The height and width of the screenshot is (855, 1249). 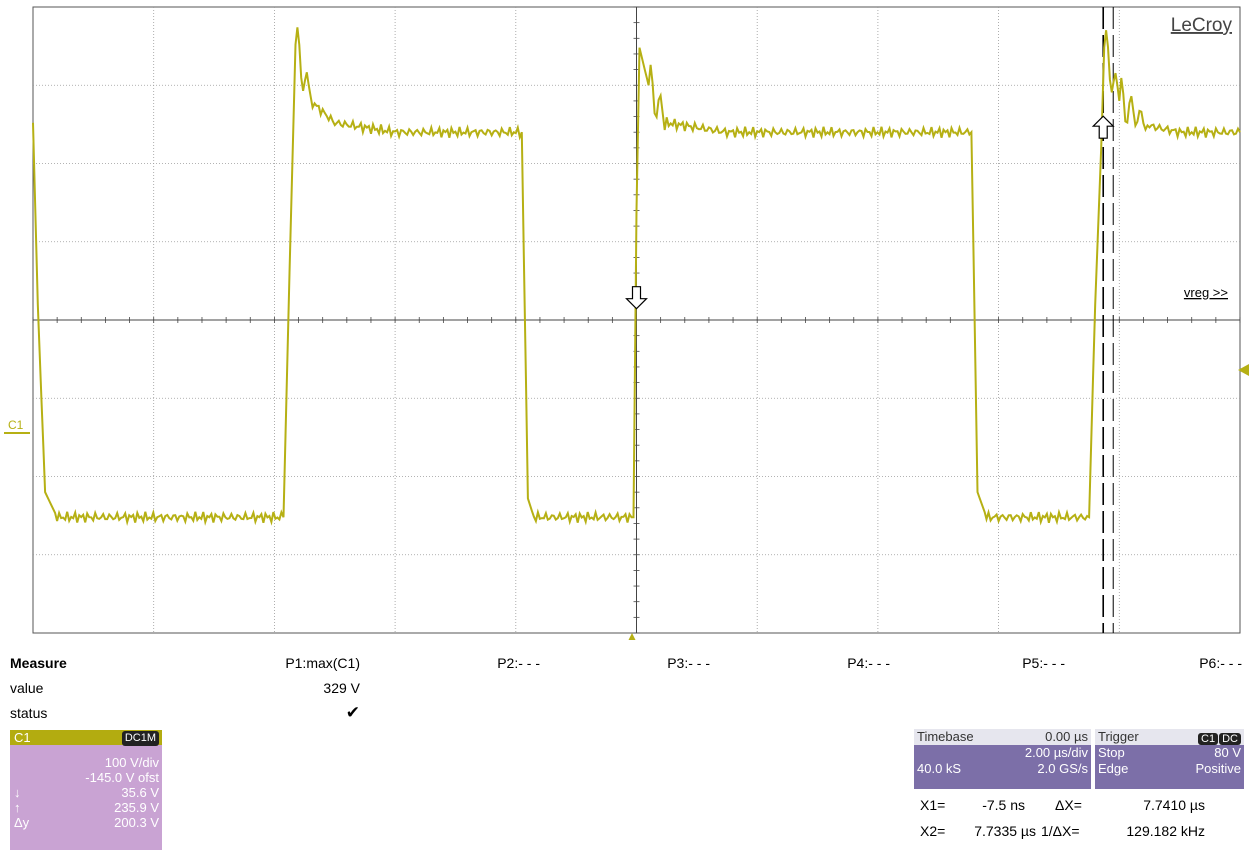 I want to click on param-p1-label: P1:max(C1), so click(x=322, y=663).